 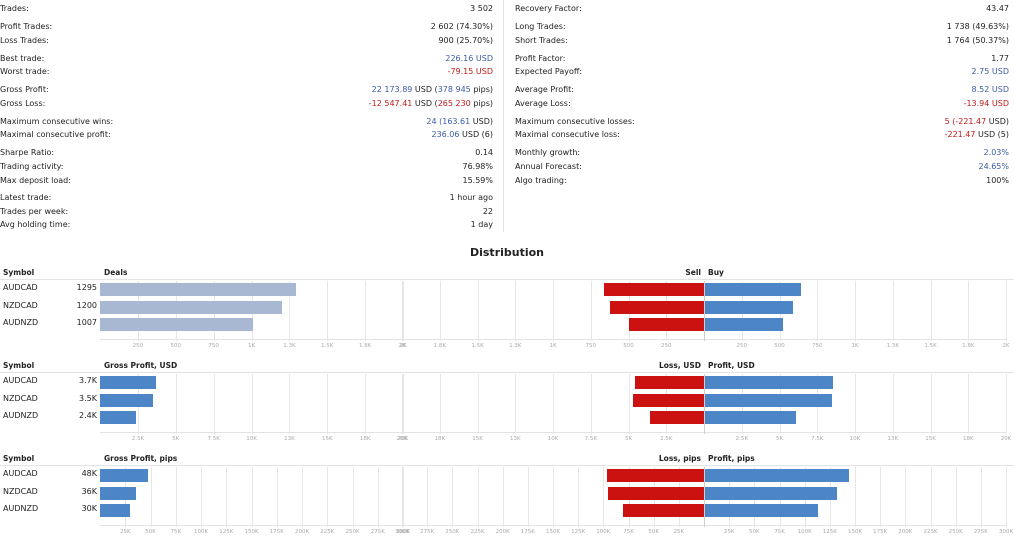 What do you see at coordinates (14, 8) in the screenshot?
I see `stat-label: Trades:` at bounding box center [14, 8].